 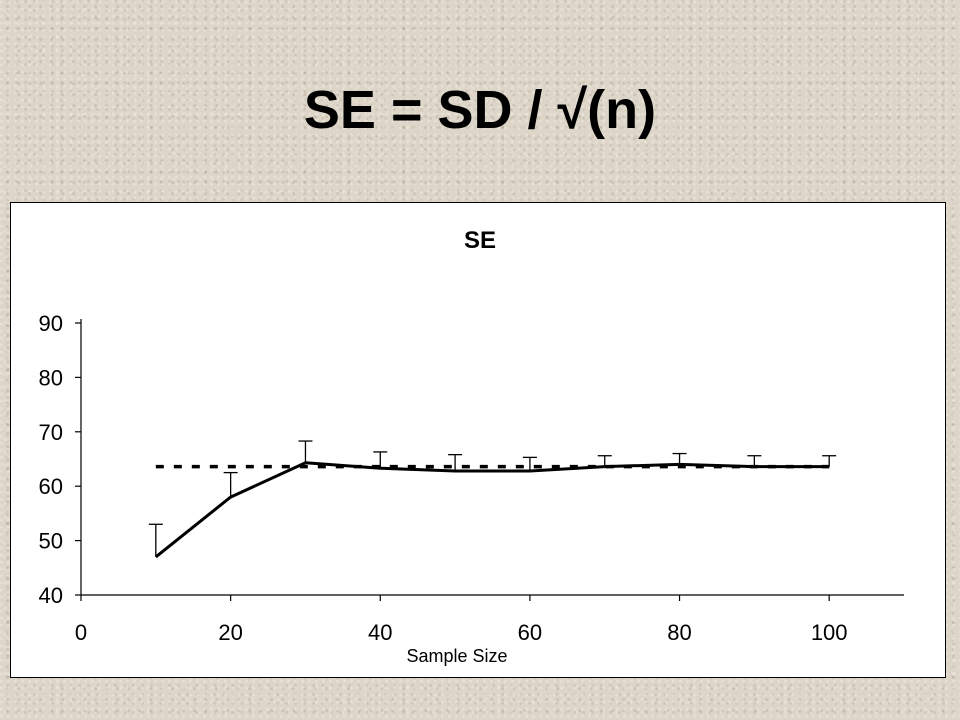 What do you see at coordinates (489, 619) in the screenshot?
I see `x-axis: 0 20 40 60 80 100` at bounding box center [489, 619].